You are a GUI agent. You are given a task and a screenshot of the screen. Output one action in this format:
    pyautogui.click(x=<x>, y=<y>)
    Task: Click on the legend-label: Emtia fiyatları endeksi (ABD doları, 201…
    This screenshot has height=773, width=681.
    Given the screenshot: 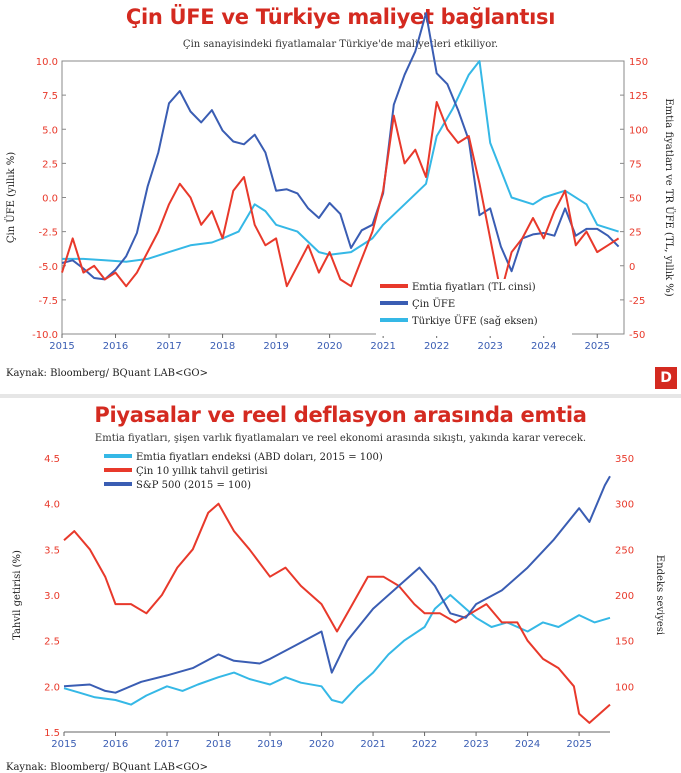 What is the action you would take?
    pyautogui.click(x=259, y=457)
    